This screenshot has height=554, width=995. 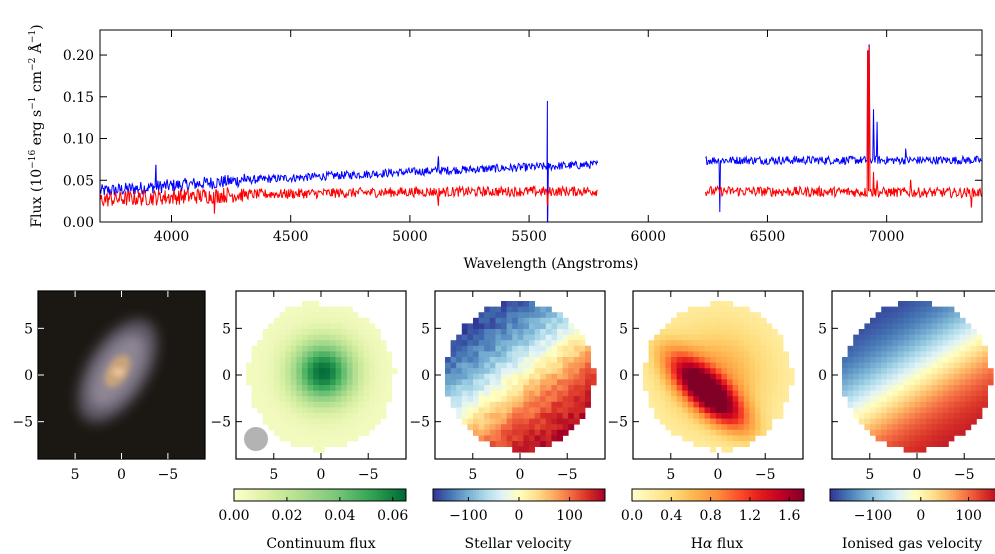 What do you see at coordinates (710, 516) in the screenshot?
I see `colorbar-tick-label: 0.8` at bounding box center [710, 516].